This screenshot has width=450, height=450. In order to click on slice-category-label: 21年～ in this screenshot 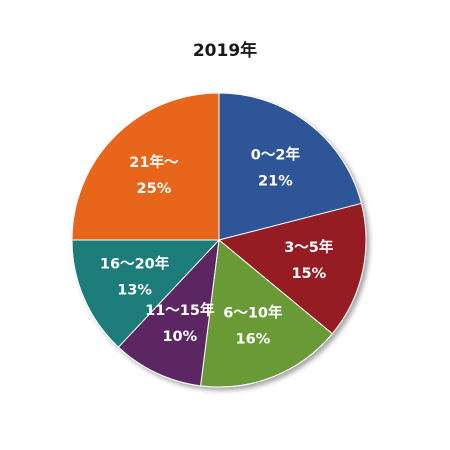, I will do `click(154, 162)`.